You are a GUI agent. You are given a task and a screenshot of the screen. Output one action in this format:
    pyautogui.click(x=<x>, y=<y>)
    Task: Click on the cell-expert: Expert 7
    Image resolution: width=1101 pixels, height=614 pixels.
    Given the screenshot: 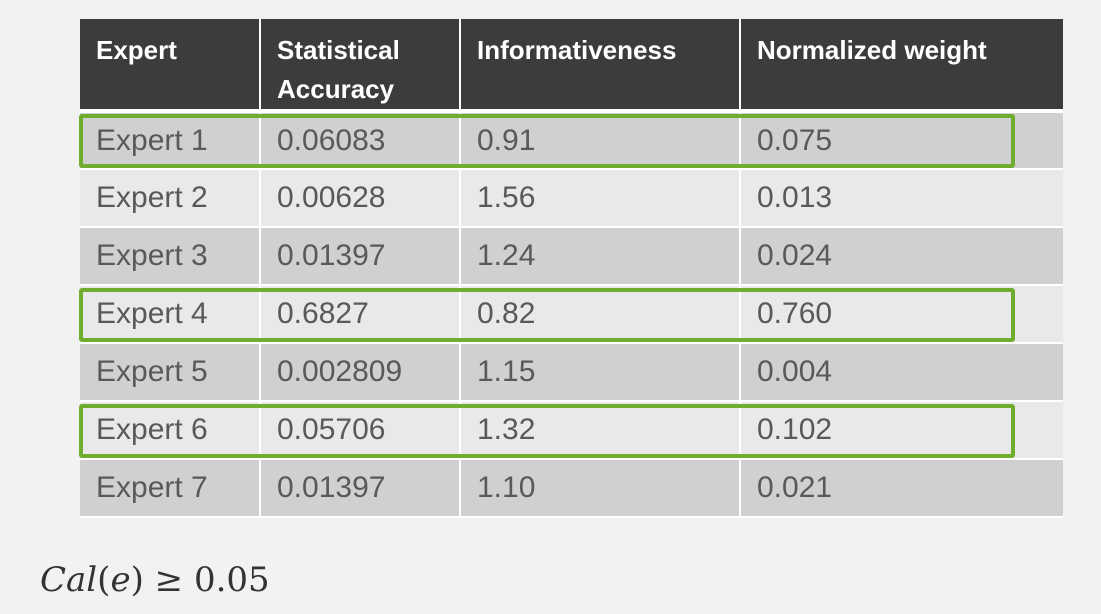 What is the action you would take?
    pyautogui.click(x=170, y=488)
    